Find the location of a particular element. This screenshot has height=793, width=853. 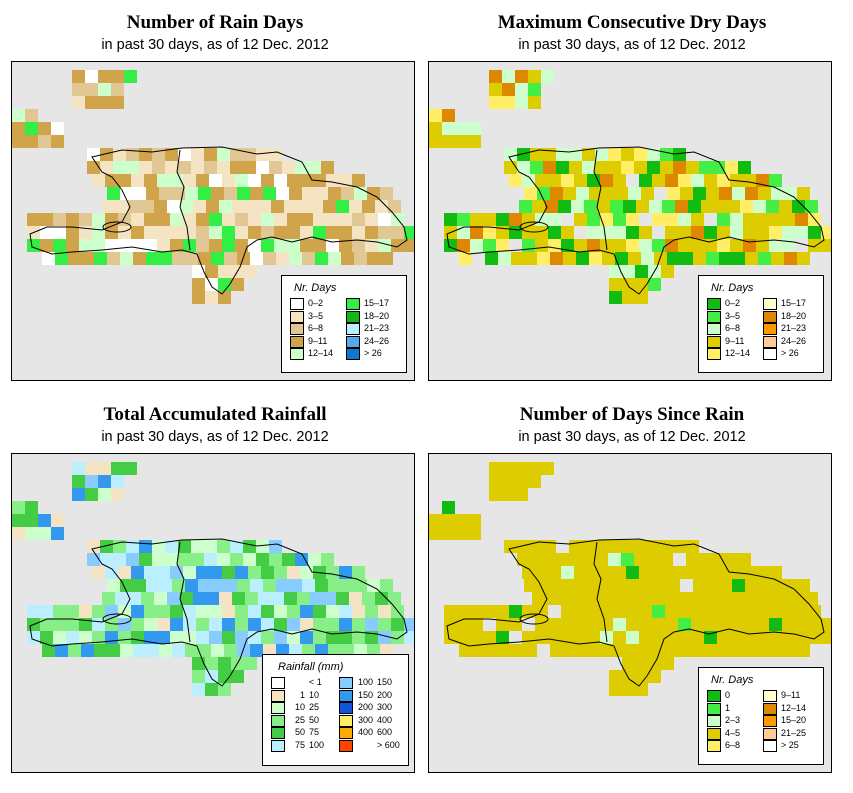

legend-label-low: 25 is located at coordinates (299, 719).